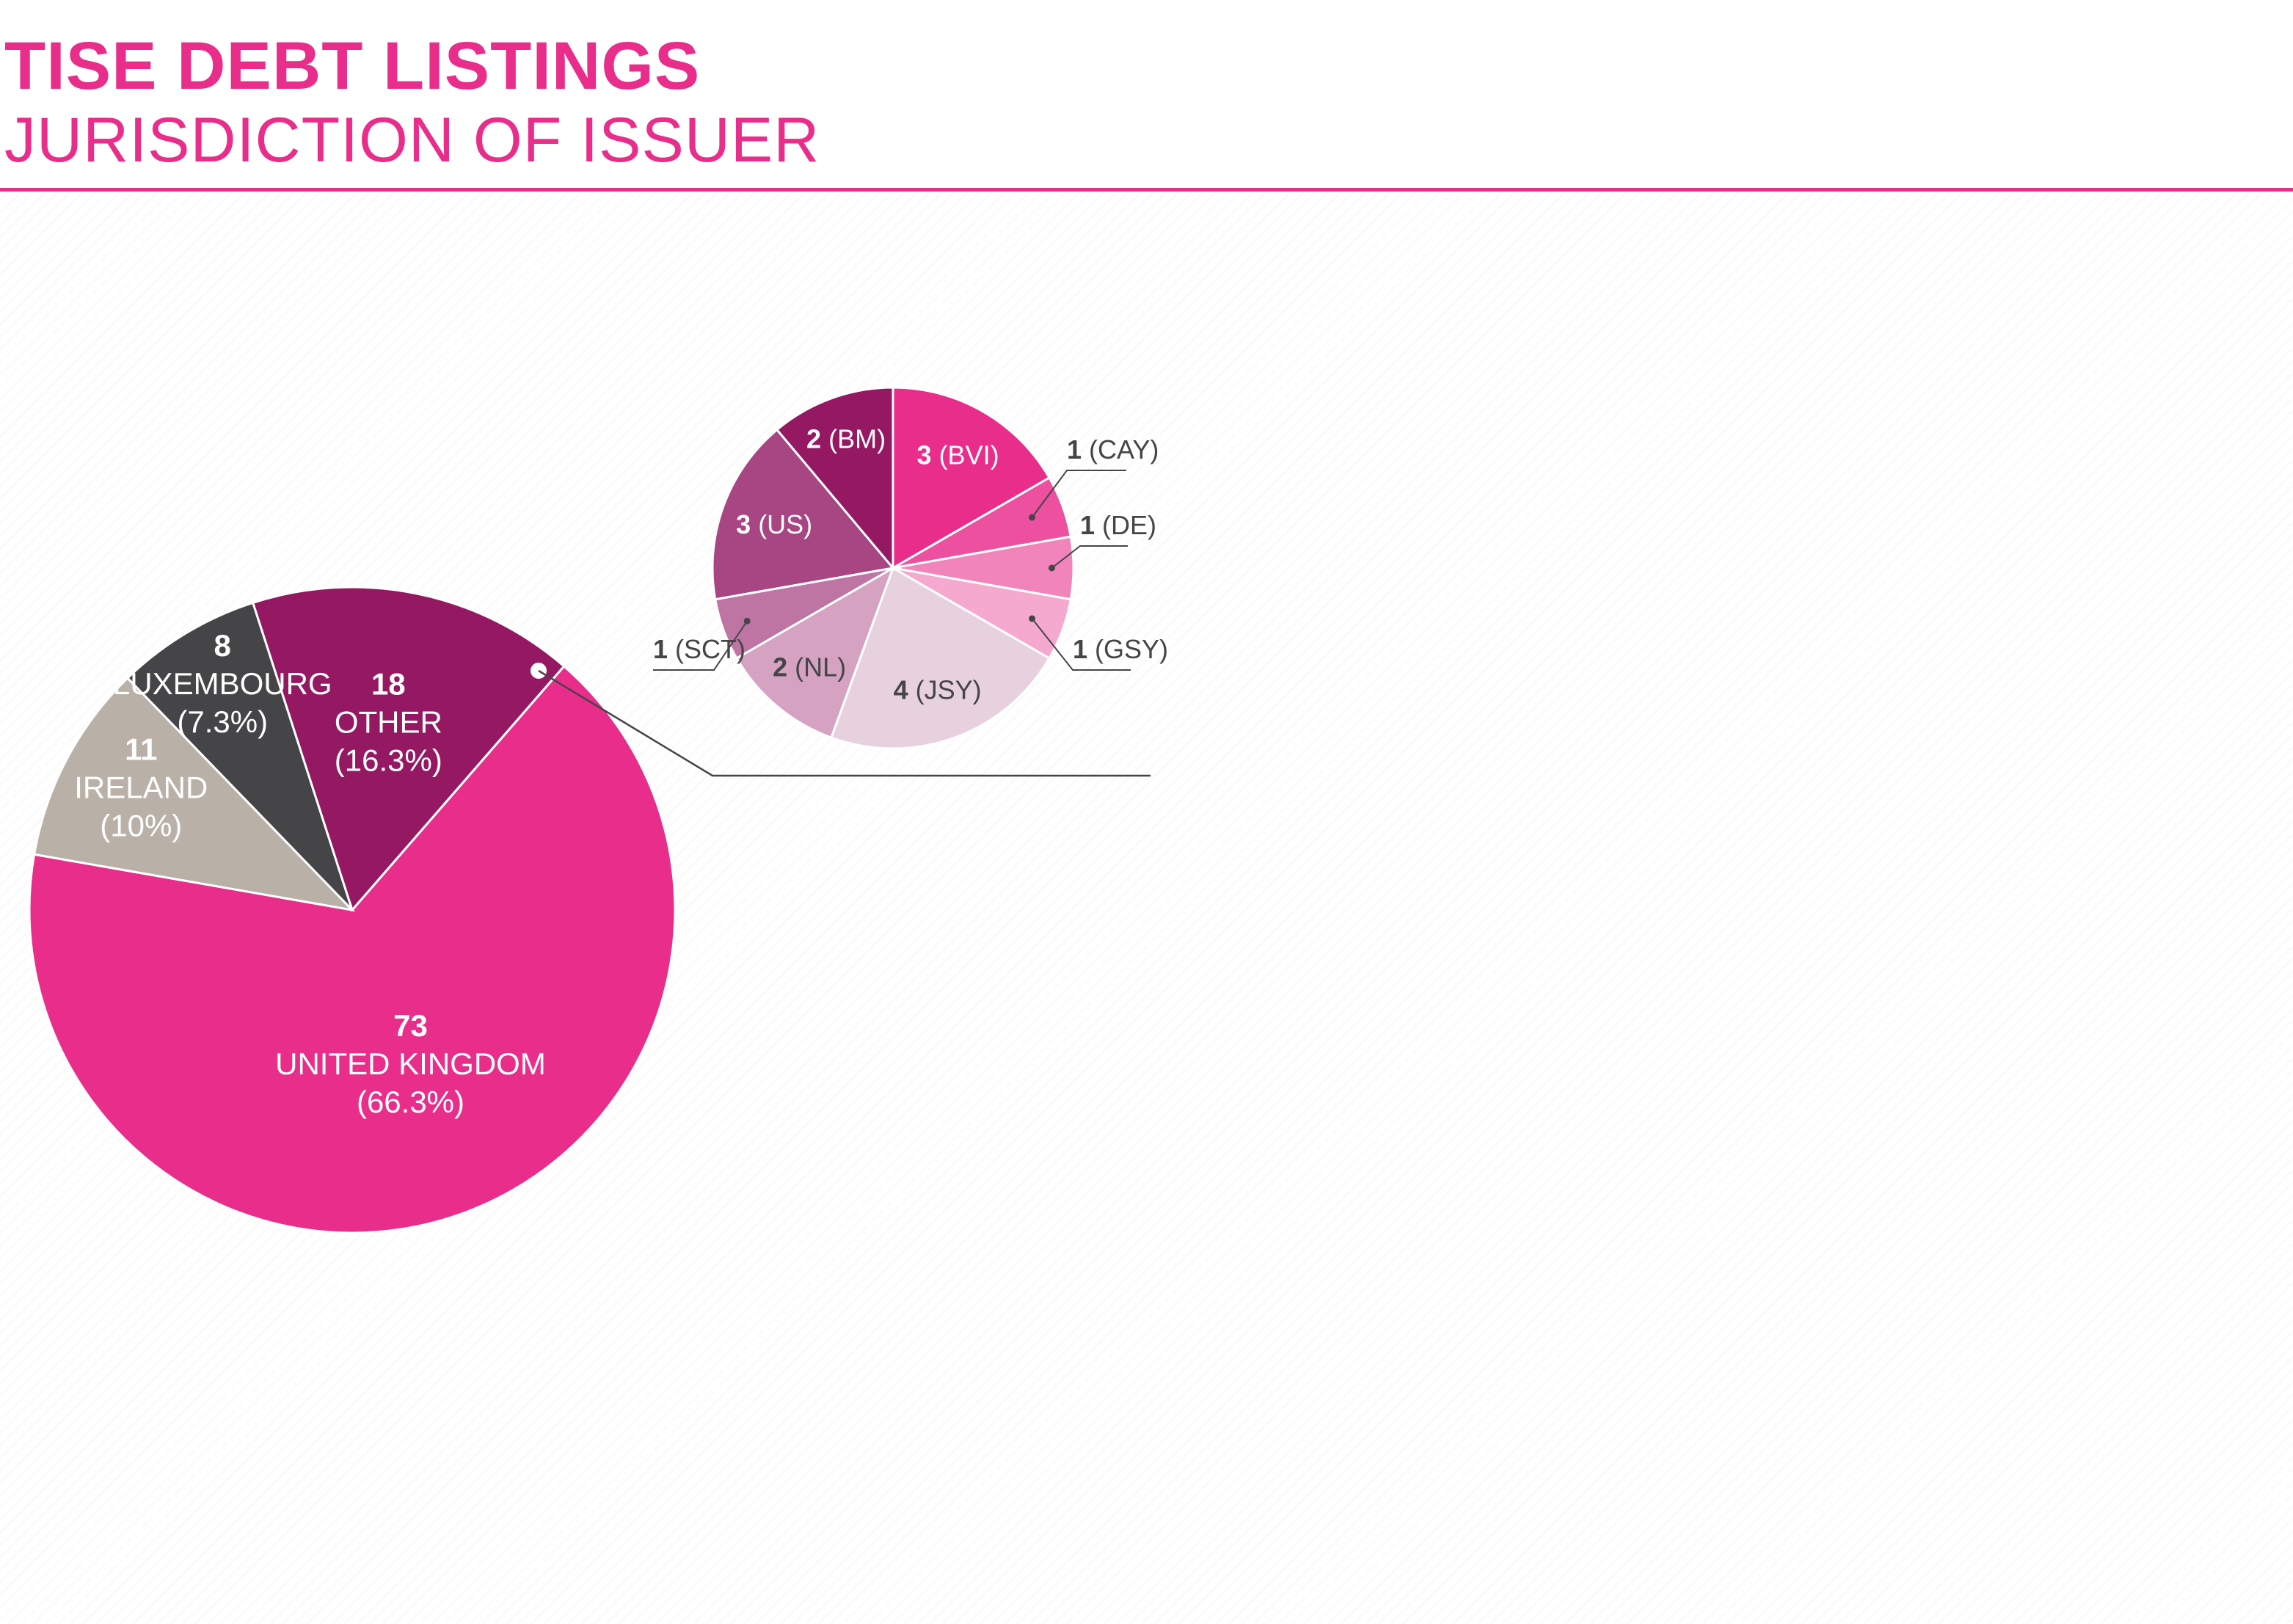  What do you see at coordinates (388, 684) in the screenshot?
I see `slice-count-other: 18` at bounding box center [388, 684].